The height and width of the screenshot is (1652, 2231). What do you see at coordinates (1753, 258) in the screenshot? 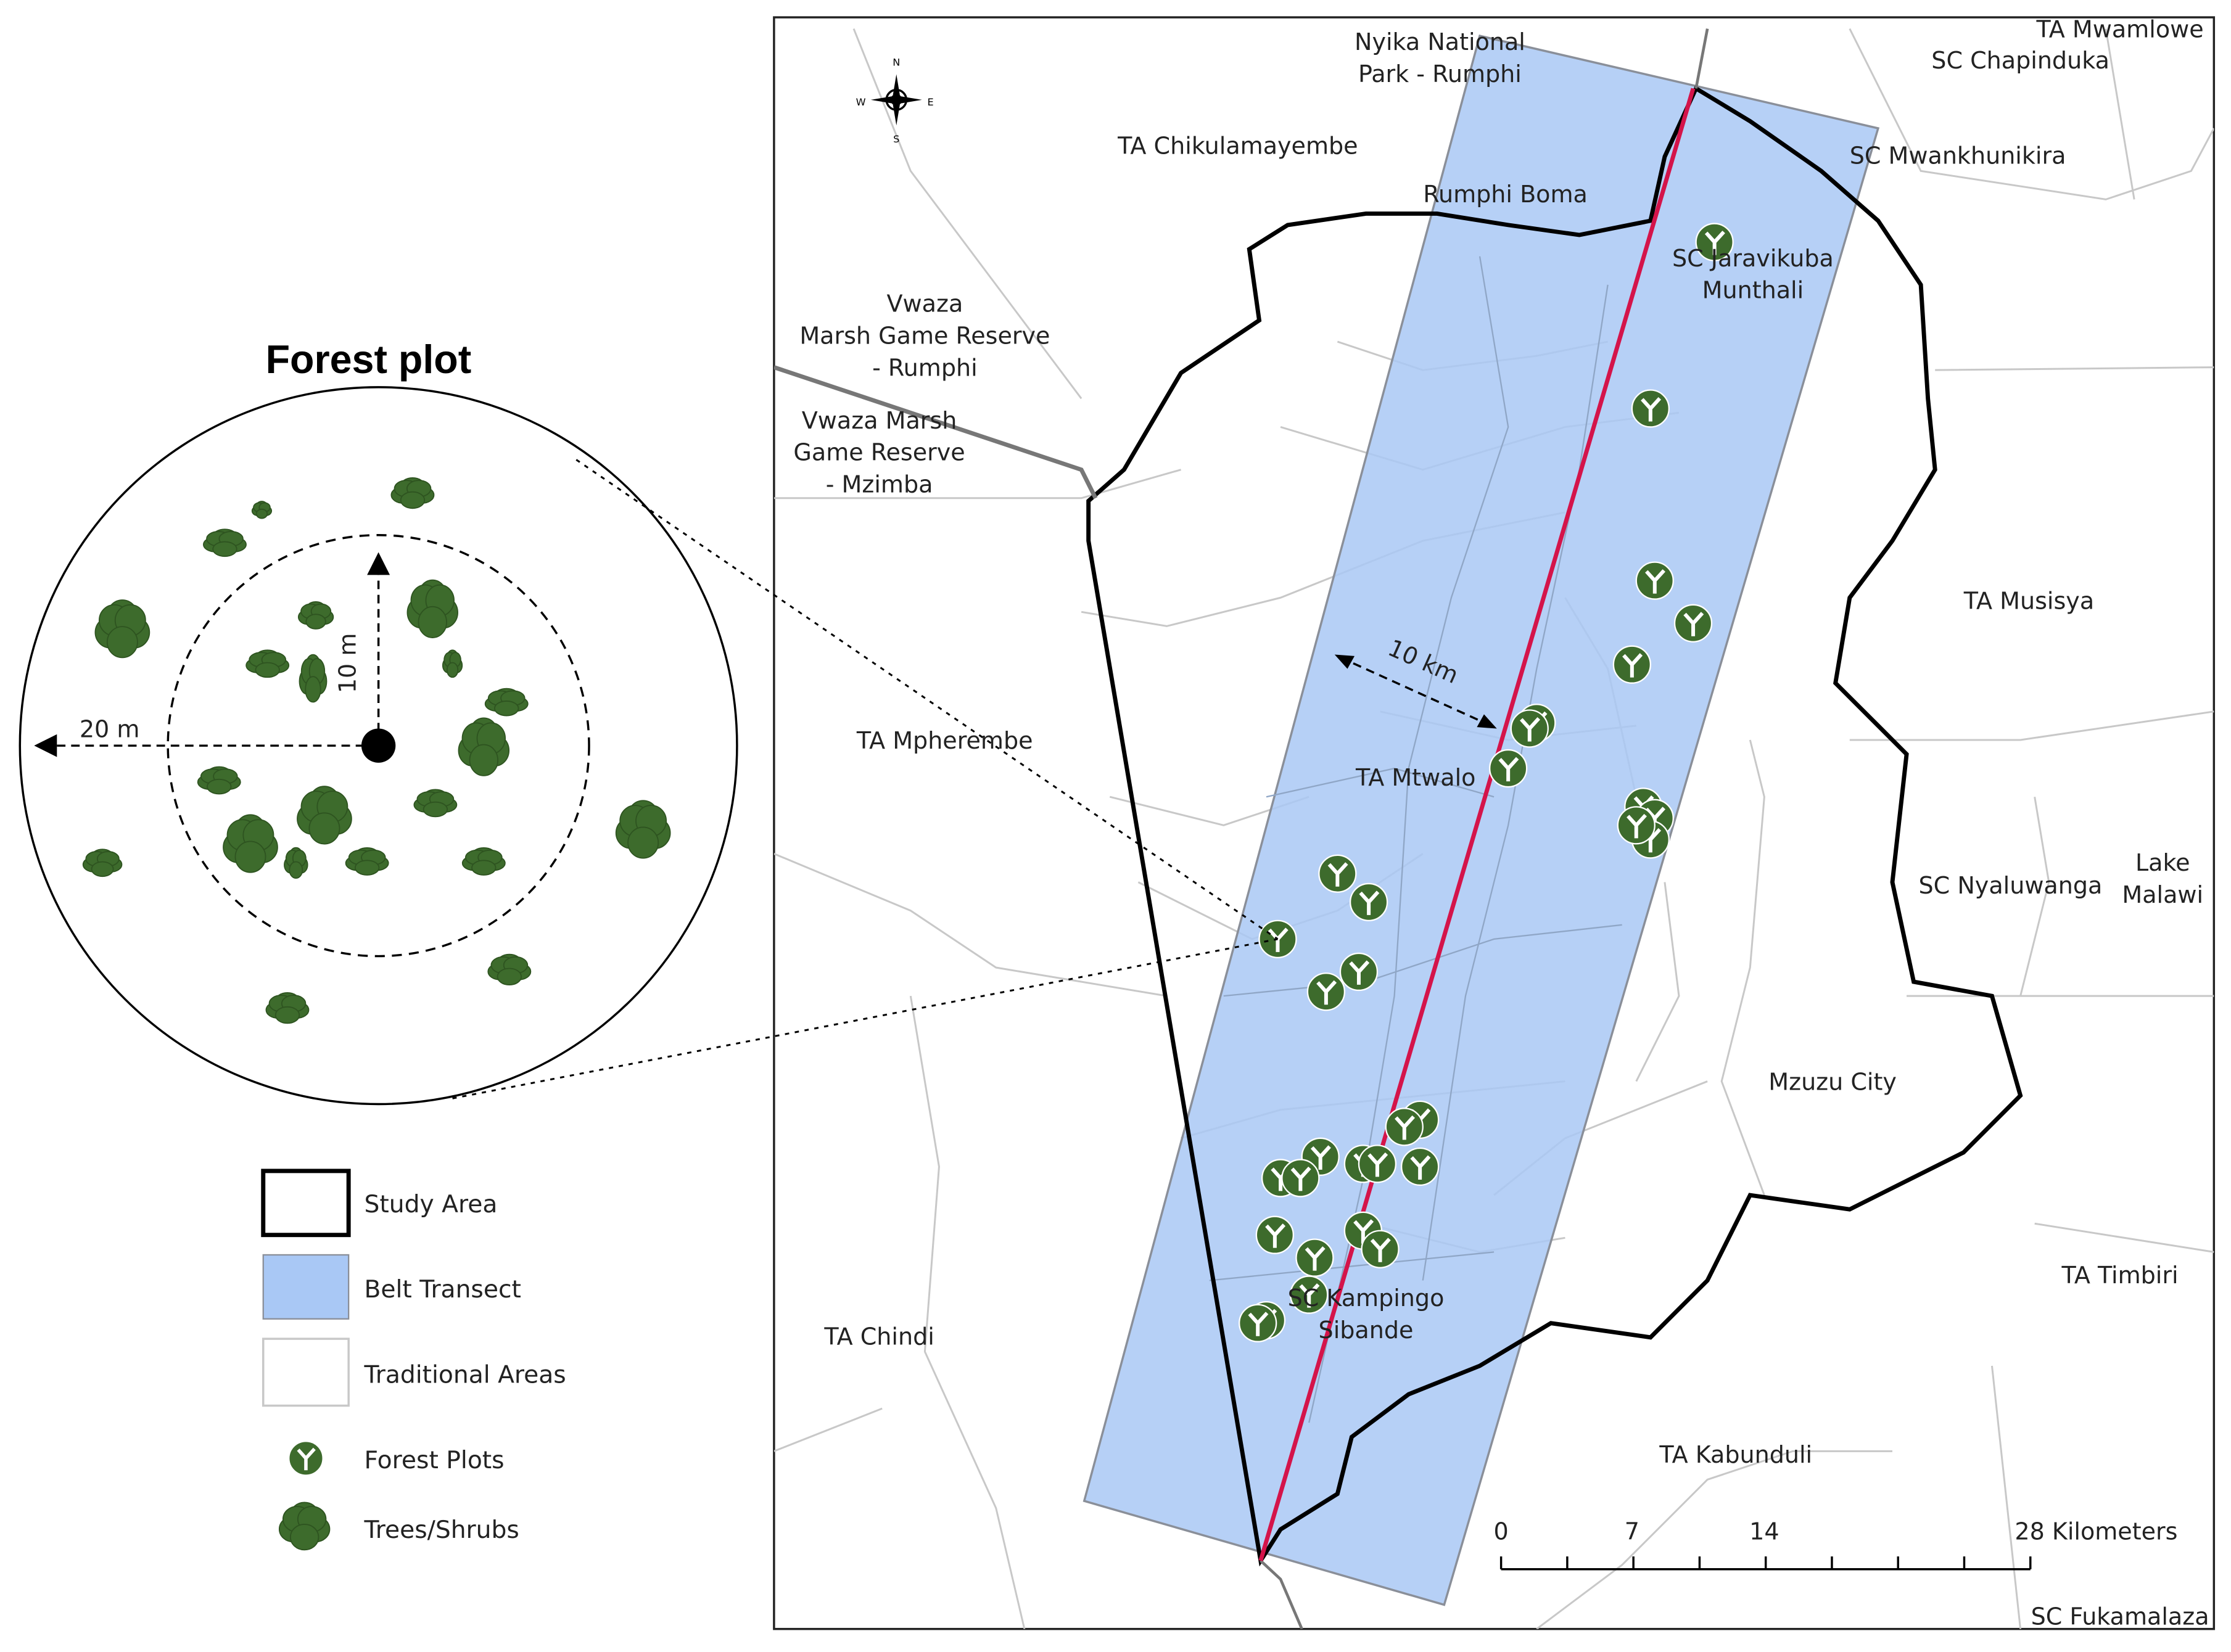
I see `map-label: SC Jaravikuba` at bounding box center [1753, 258].